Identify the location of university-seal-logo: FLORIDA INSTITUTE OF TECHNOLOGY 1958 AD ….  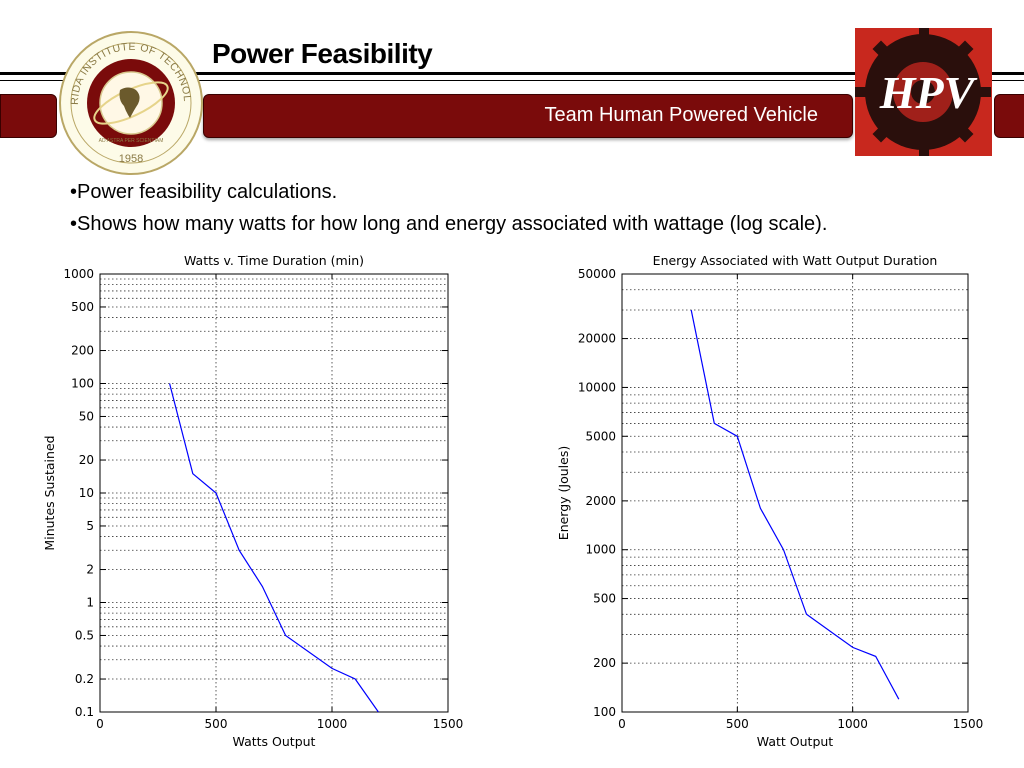
(130, 102).